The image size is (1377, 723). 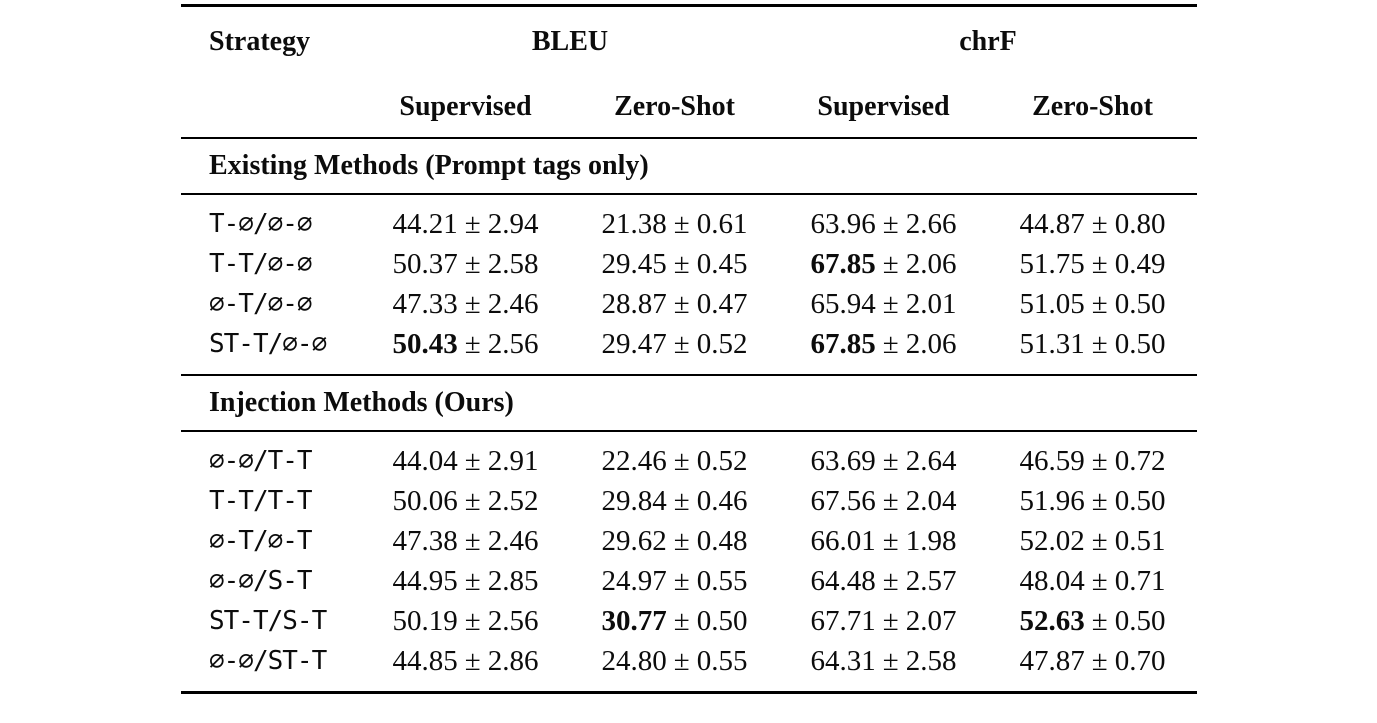 I want to click on score-value: 50.43, so click(x=425, y=343).